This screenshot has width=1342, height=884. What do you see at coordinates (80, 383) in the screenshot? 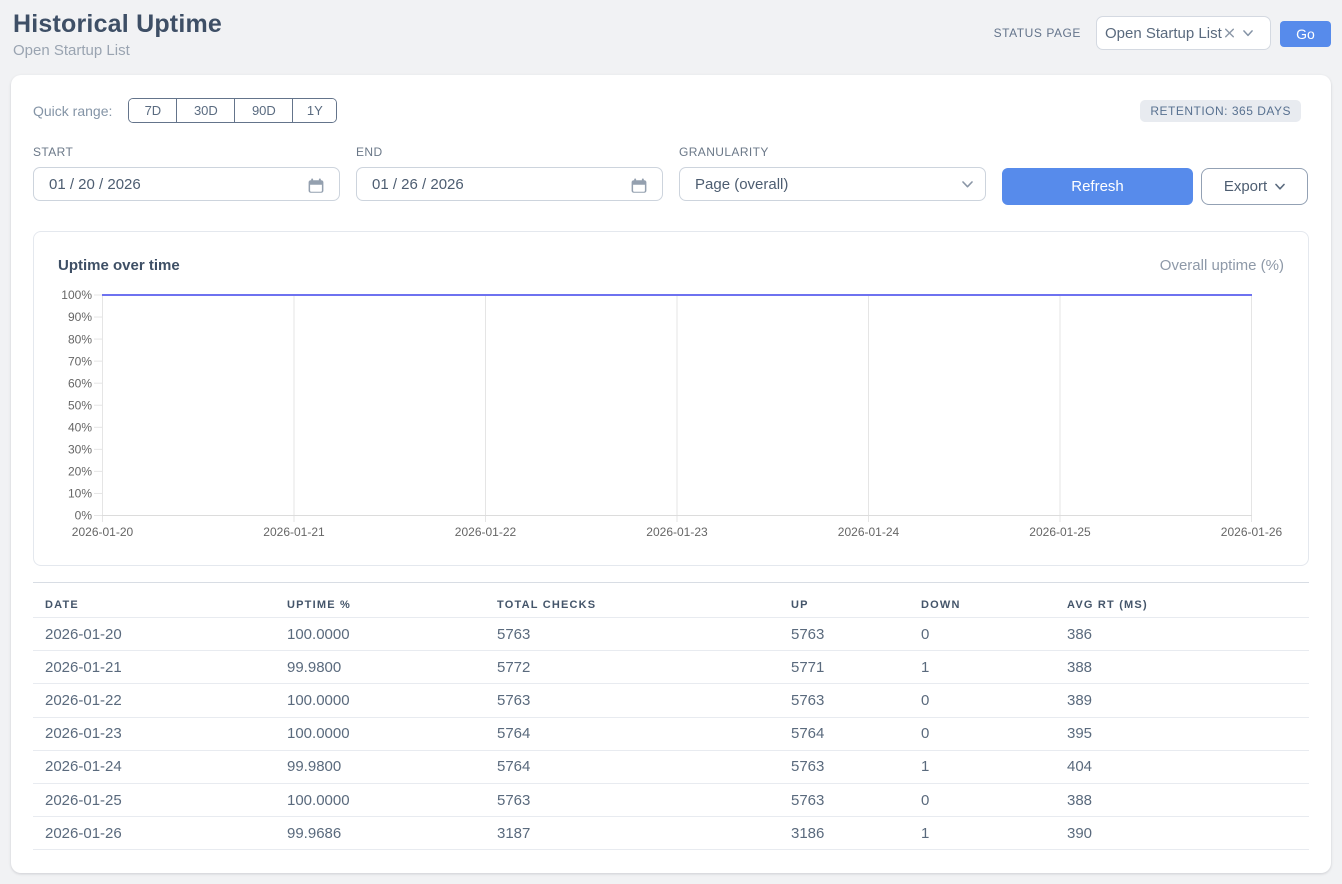
I see `svg-text: 60%` at bounding box center [80, 383].